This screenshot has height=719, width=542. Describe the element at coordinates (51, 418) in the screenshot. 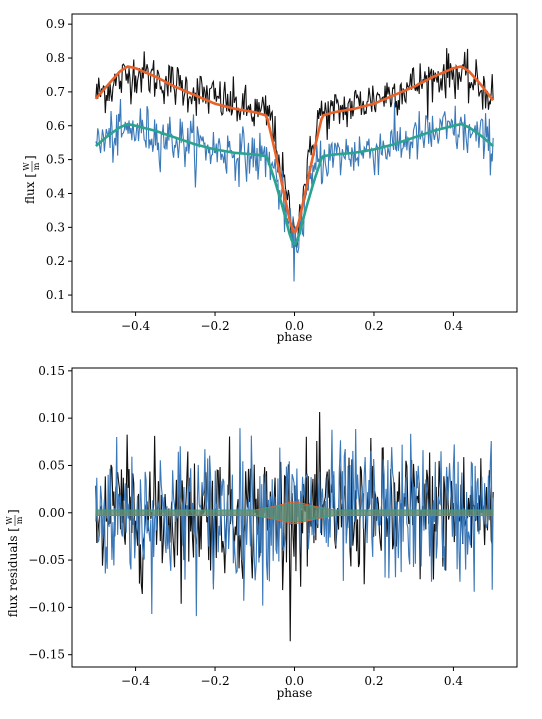

I see `y-tick-label: 0.10` at that location.